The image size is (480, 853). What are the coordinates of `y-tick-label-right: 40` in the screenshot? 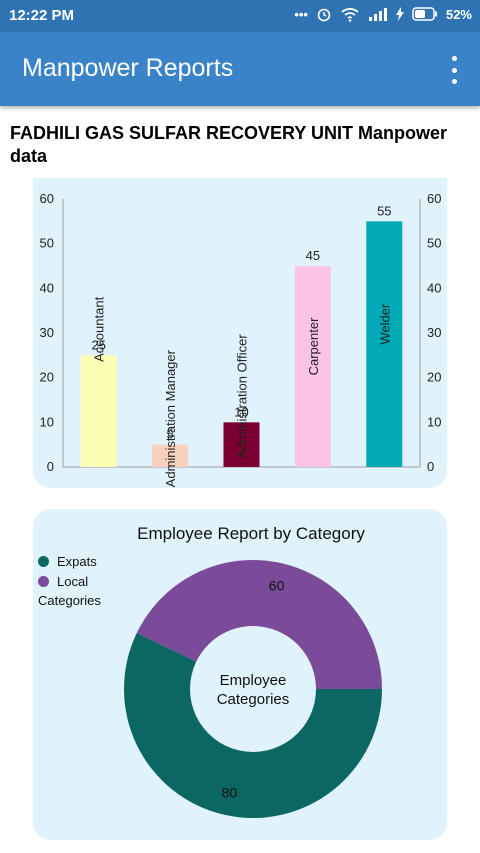 It's located at (434, 287).